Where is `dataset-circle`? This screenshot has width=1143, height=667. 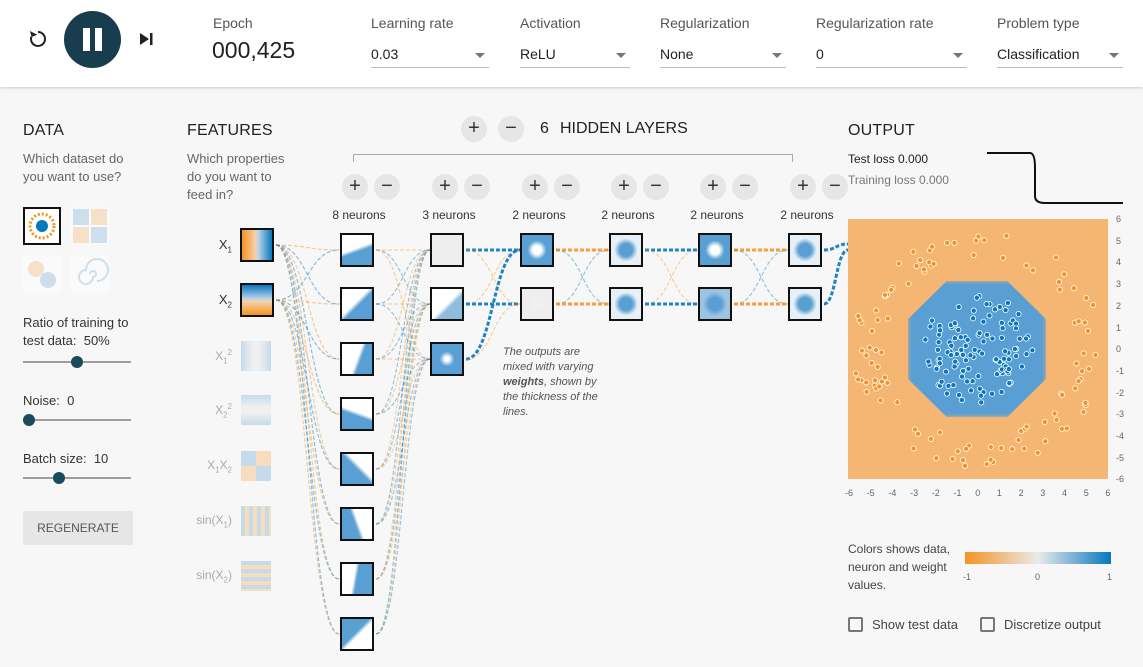
dataset-circle is located at coordinates (42, 226).